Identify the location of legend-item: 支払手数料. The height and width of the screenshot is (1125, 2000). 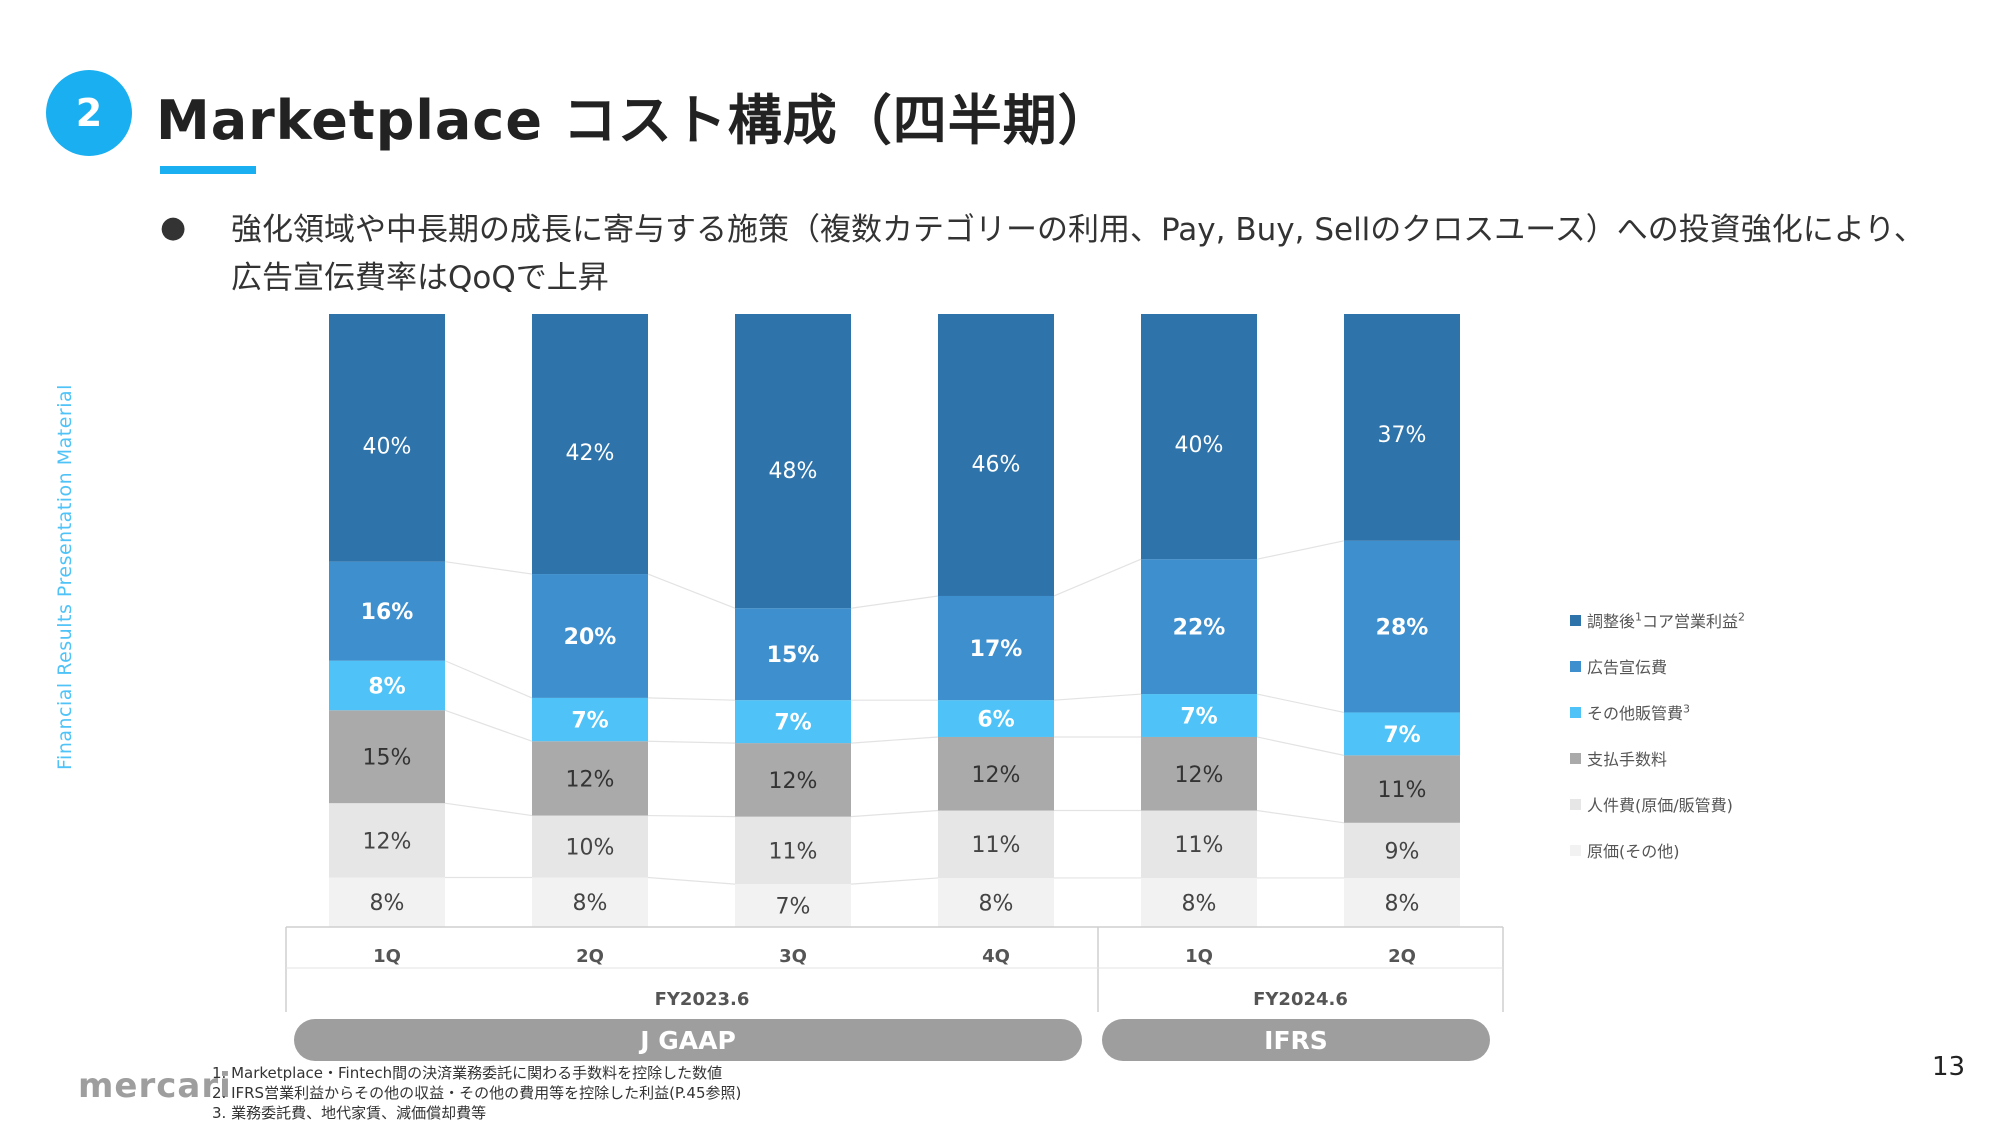
(1780, 758).